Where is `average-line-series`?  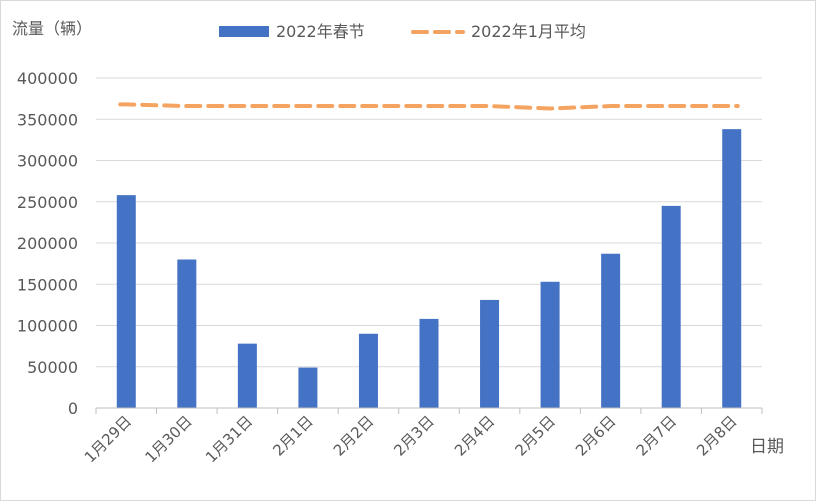 average-line-series is located at coordinates (429, 106).